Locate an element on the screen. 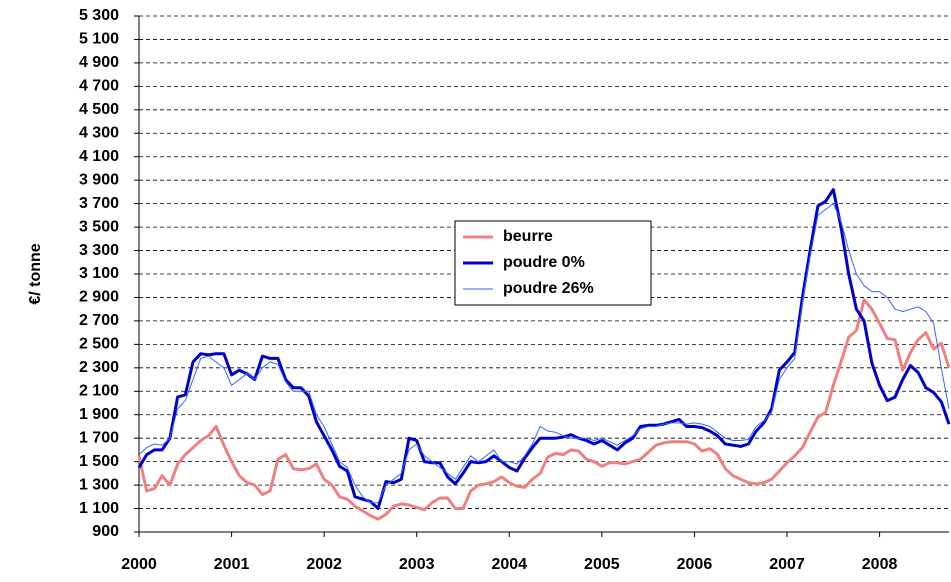 Image resolution: width=951 pixels, height=582 pixels. x-tick-label: 2006 is located at coordinates (695, 564).